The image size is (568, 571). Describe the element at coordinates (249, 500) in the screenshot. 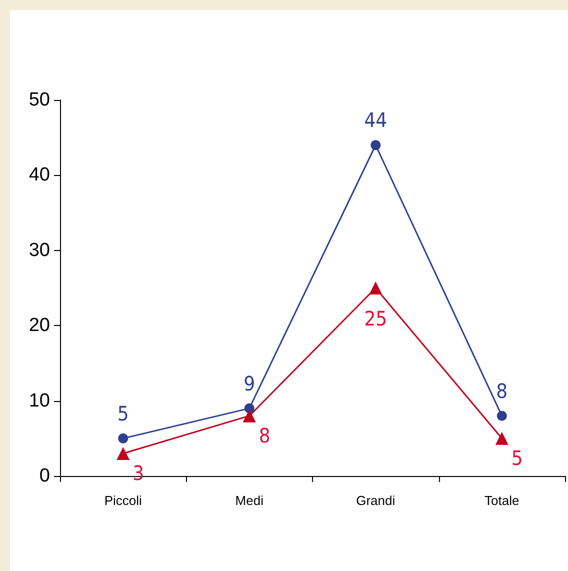

I see `x-tick-label: Medi` at that location.